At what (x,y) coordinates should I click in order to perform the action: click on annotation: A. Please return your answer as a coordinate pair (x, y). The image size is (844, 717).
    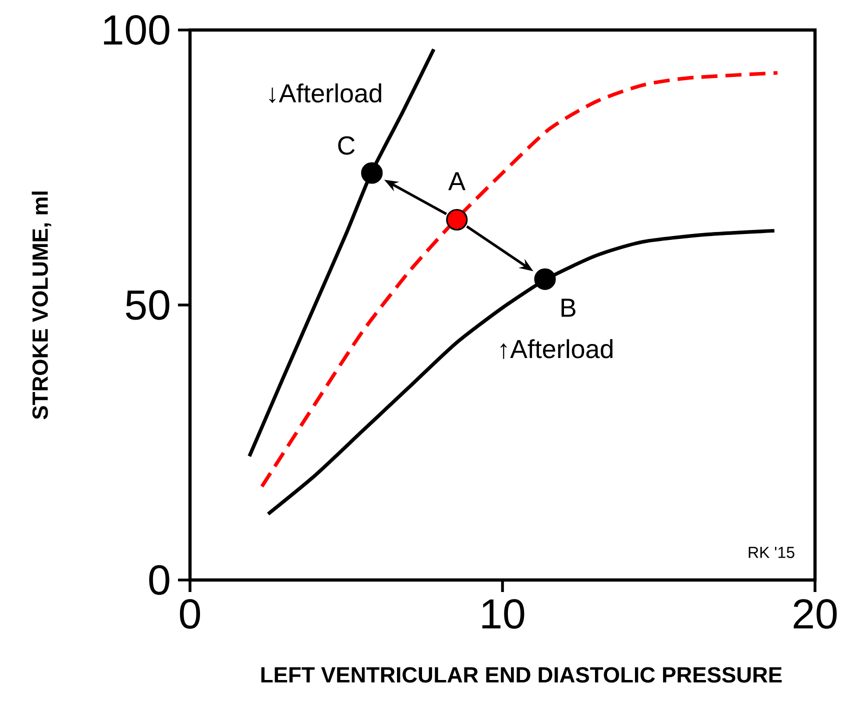
    Looking at the image, I should click on (457, 181).